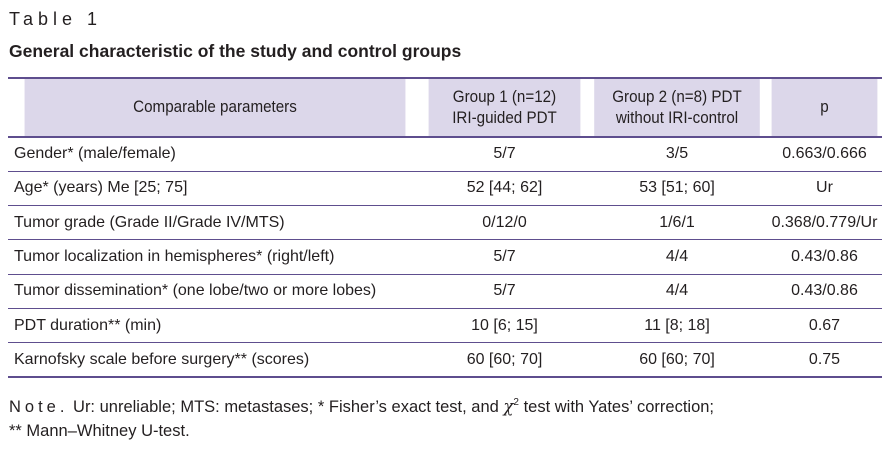 The height and width of the screenshot is (450, 895). Describe the element at coordinates (95, 154) in the screenshot. I see `row-parameter: Gender* (male/female)` at that location.